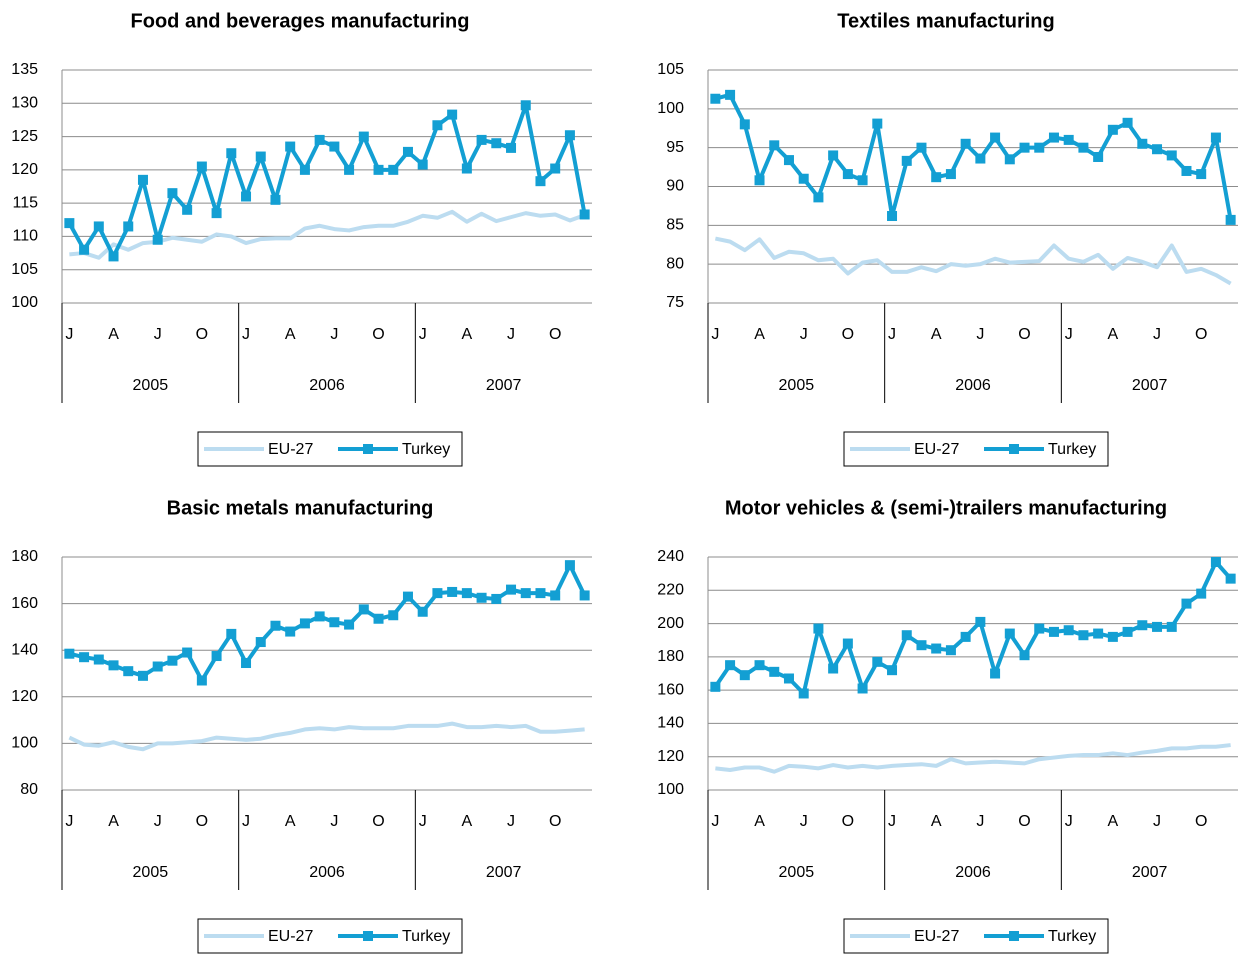  I want to click on chart-title: Textiles manufacturing, so click(945, 21).